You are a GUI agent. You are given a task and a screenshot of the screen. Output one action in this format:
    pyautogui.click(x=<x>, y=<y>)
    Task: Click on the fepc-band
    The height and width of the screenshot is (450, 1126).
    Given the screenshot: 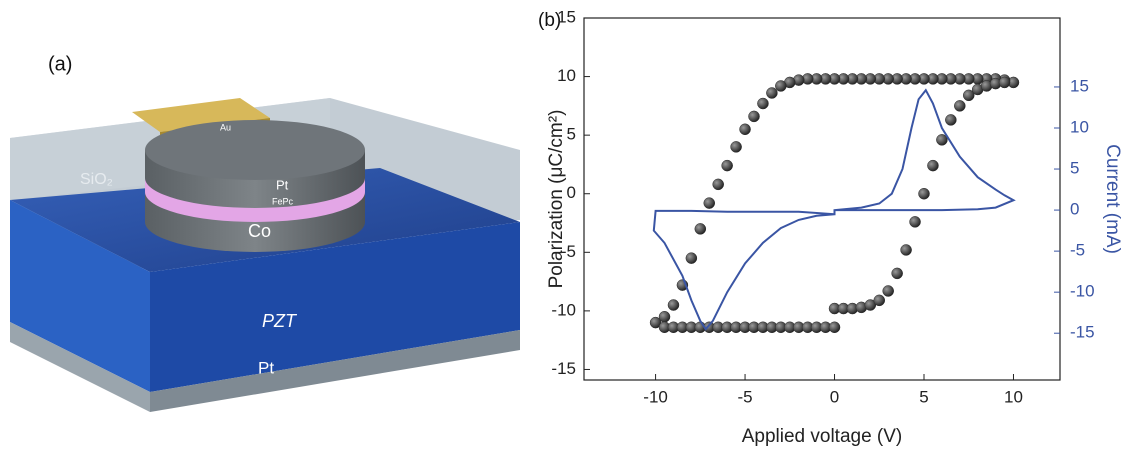 What is the action you would take?
    pyautogui.click(x=255, y=200)
    